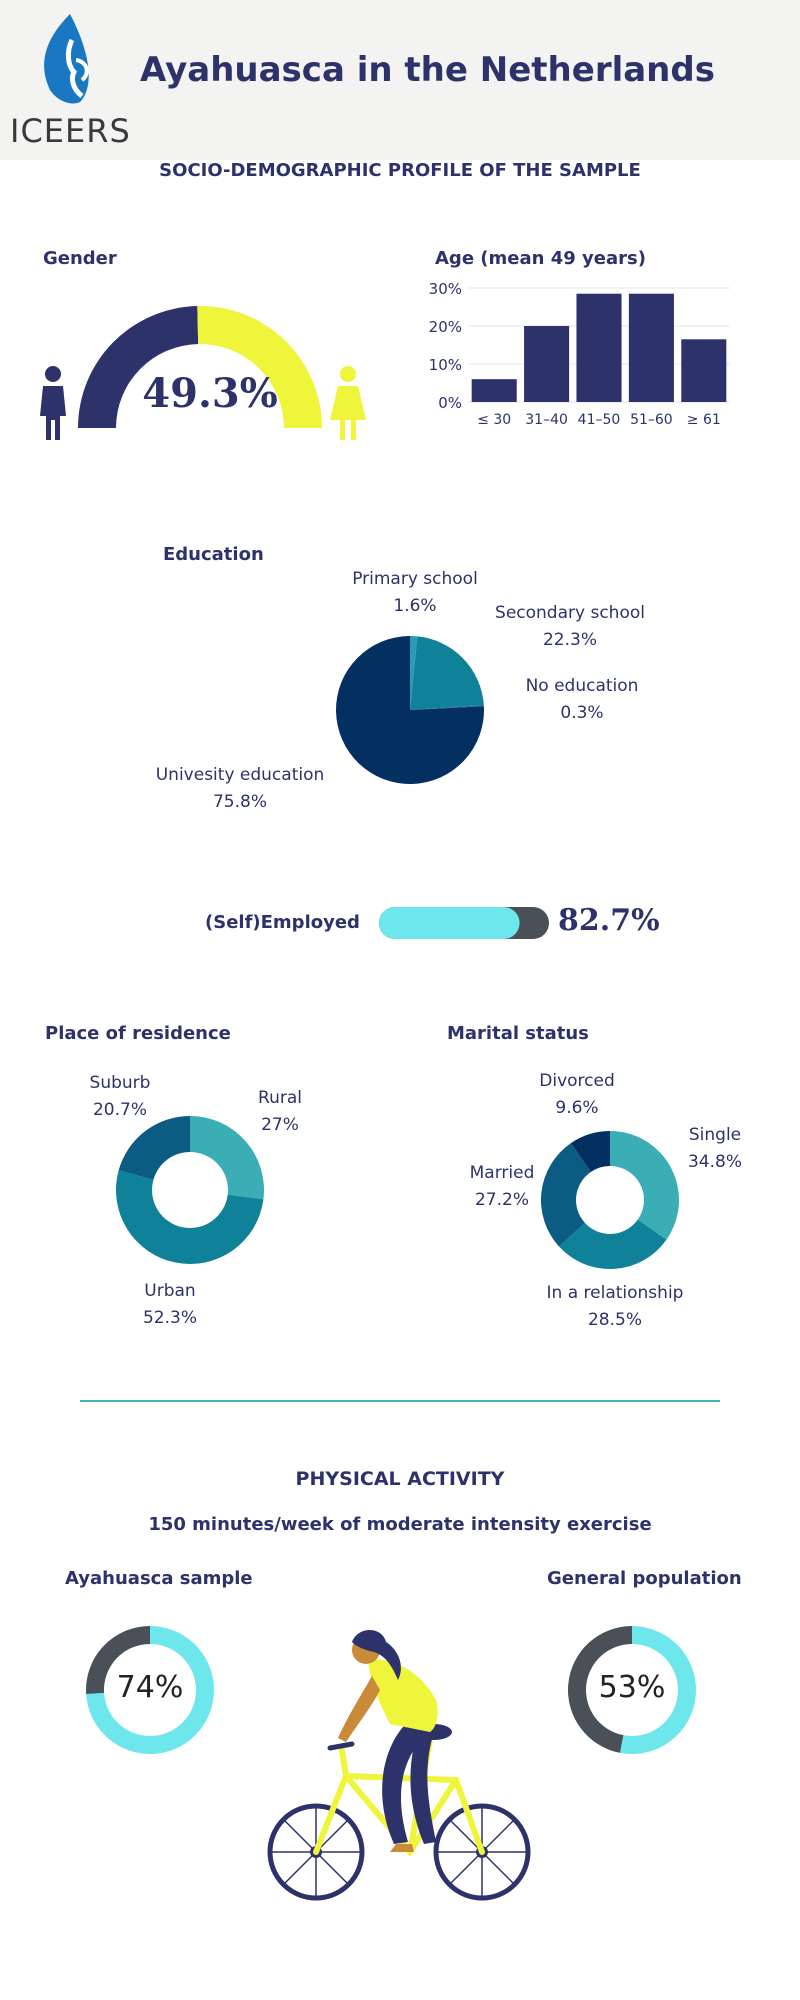  Describe the element at coordinates (599, 420) in the screenshot. I see `age-xtick-label: 41–50` at that location.